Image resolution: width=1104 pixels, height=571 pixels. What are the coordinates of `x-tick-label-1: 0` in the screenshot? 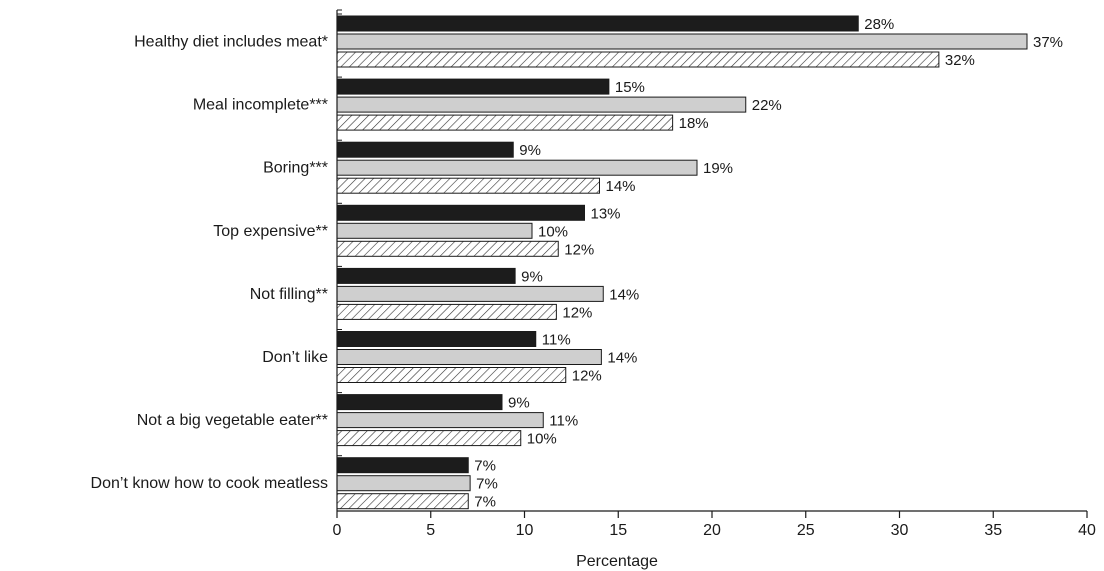 It's located at (337, 530).